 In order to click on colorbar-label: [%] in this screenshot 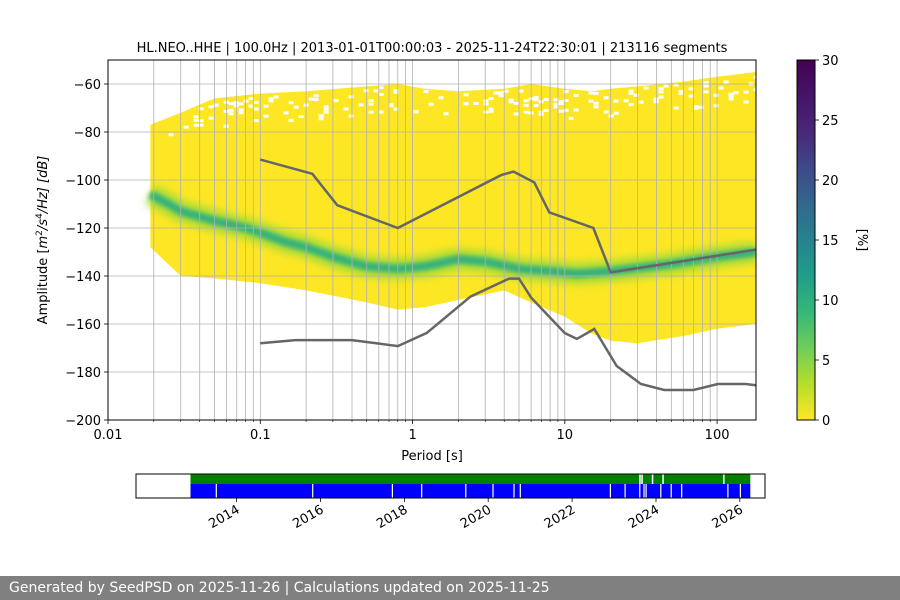, I will do `click(861, 240)`.